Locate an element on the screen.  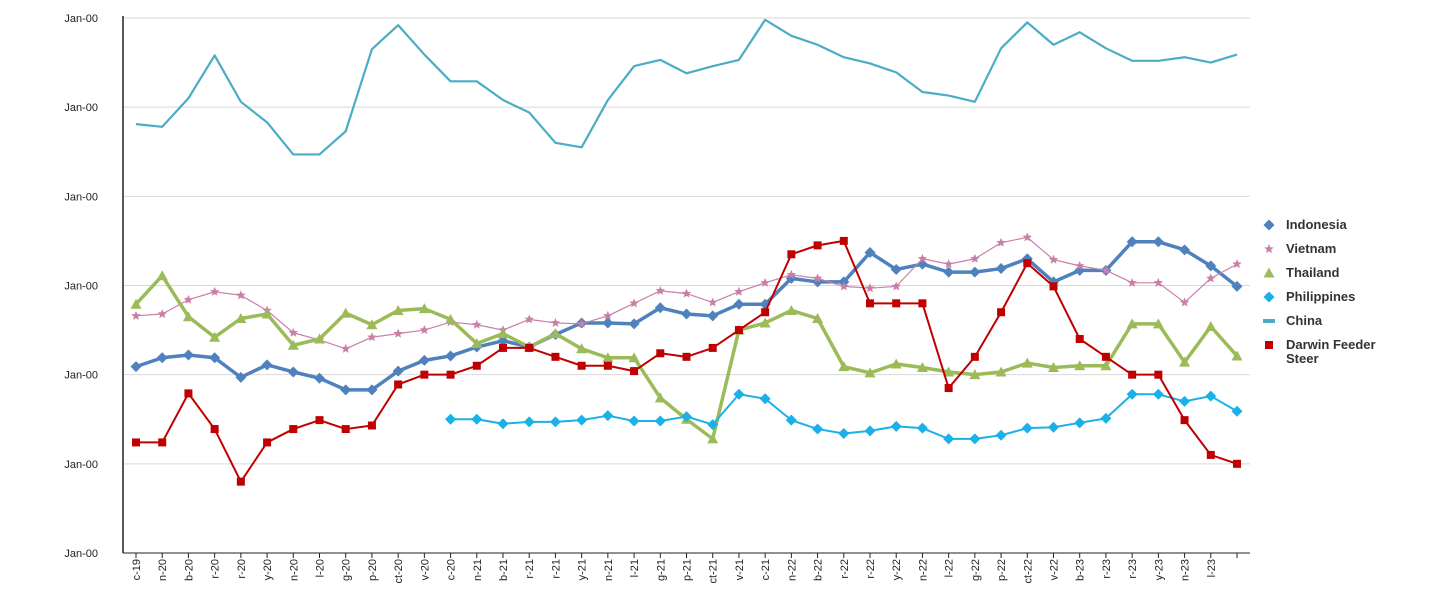
x-tick-label: ct-21 is located at coordinates (714, 571).